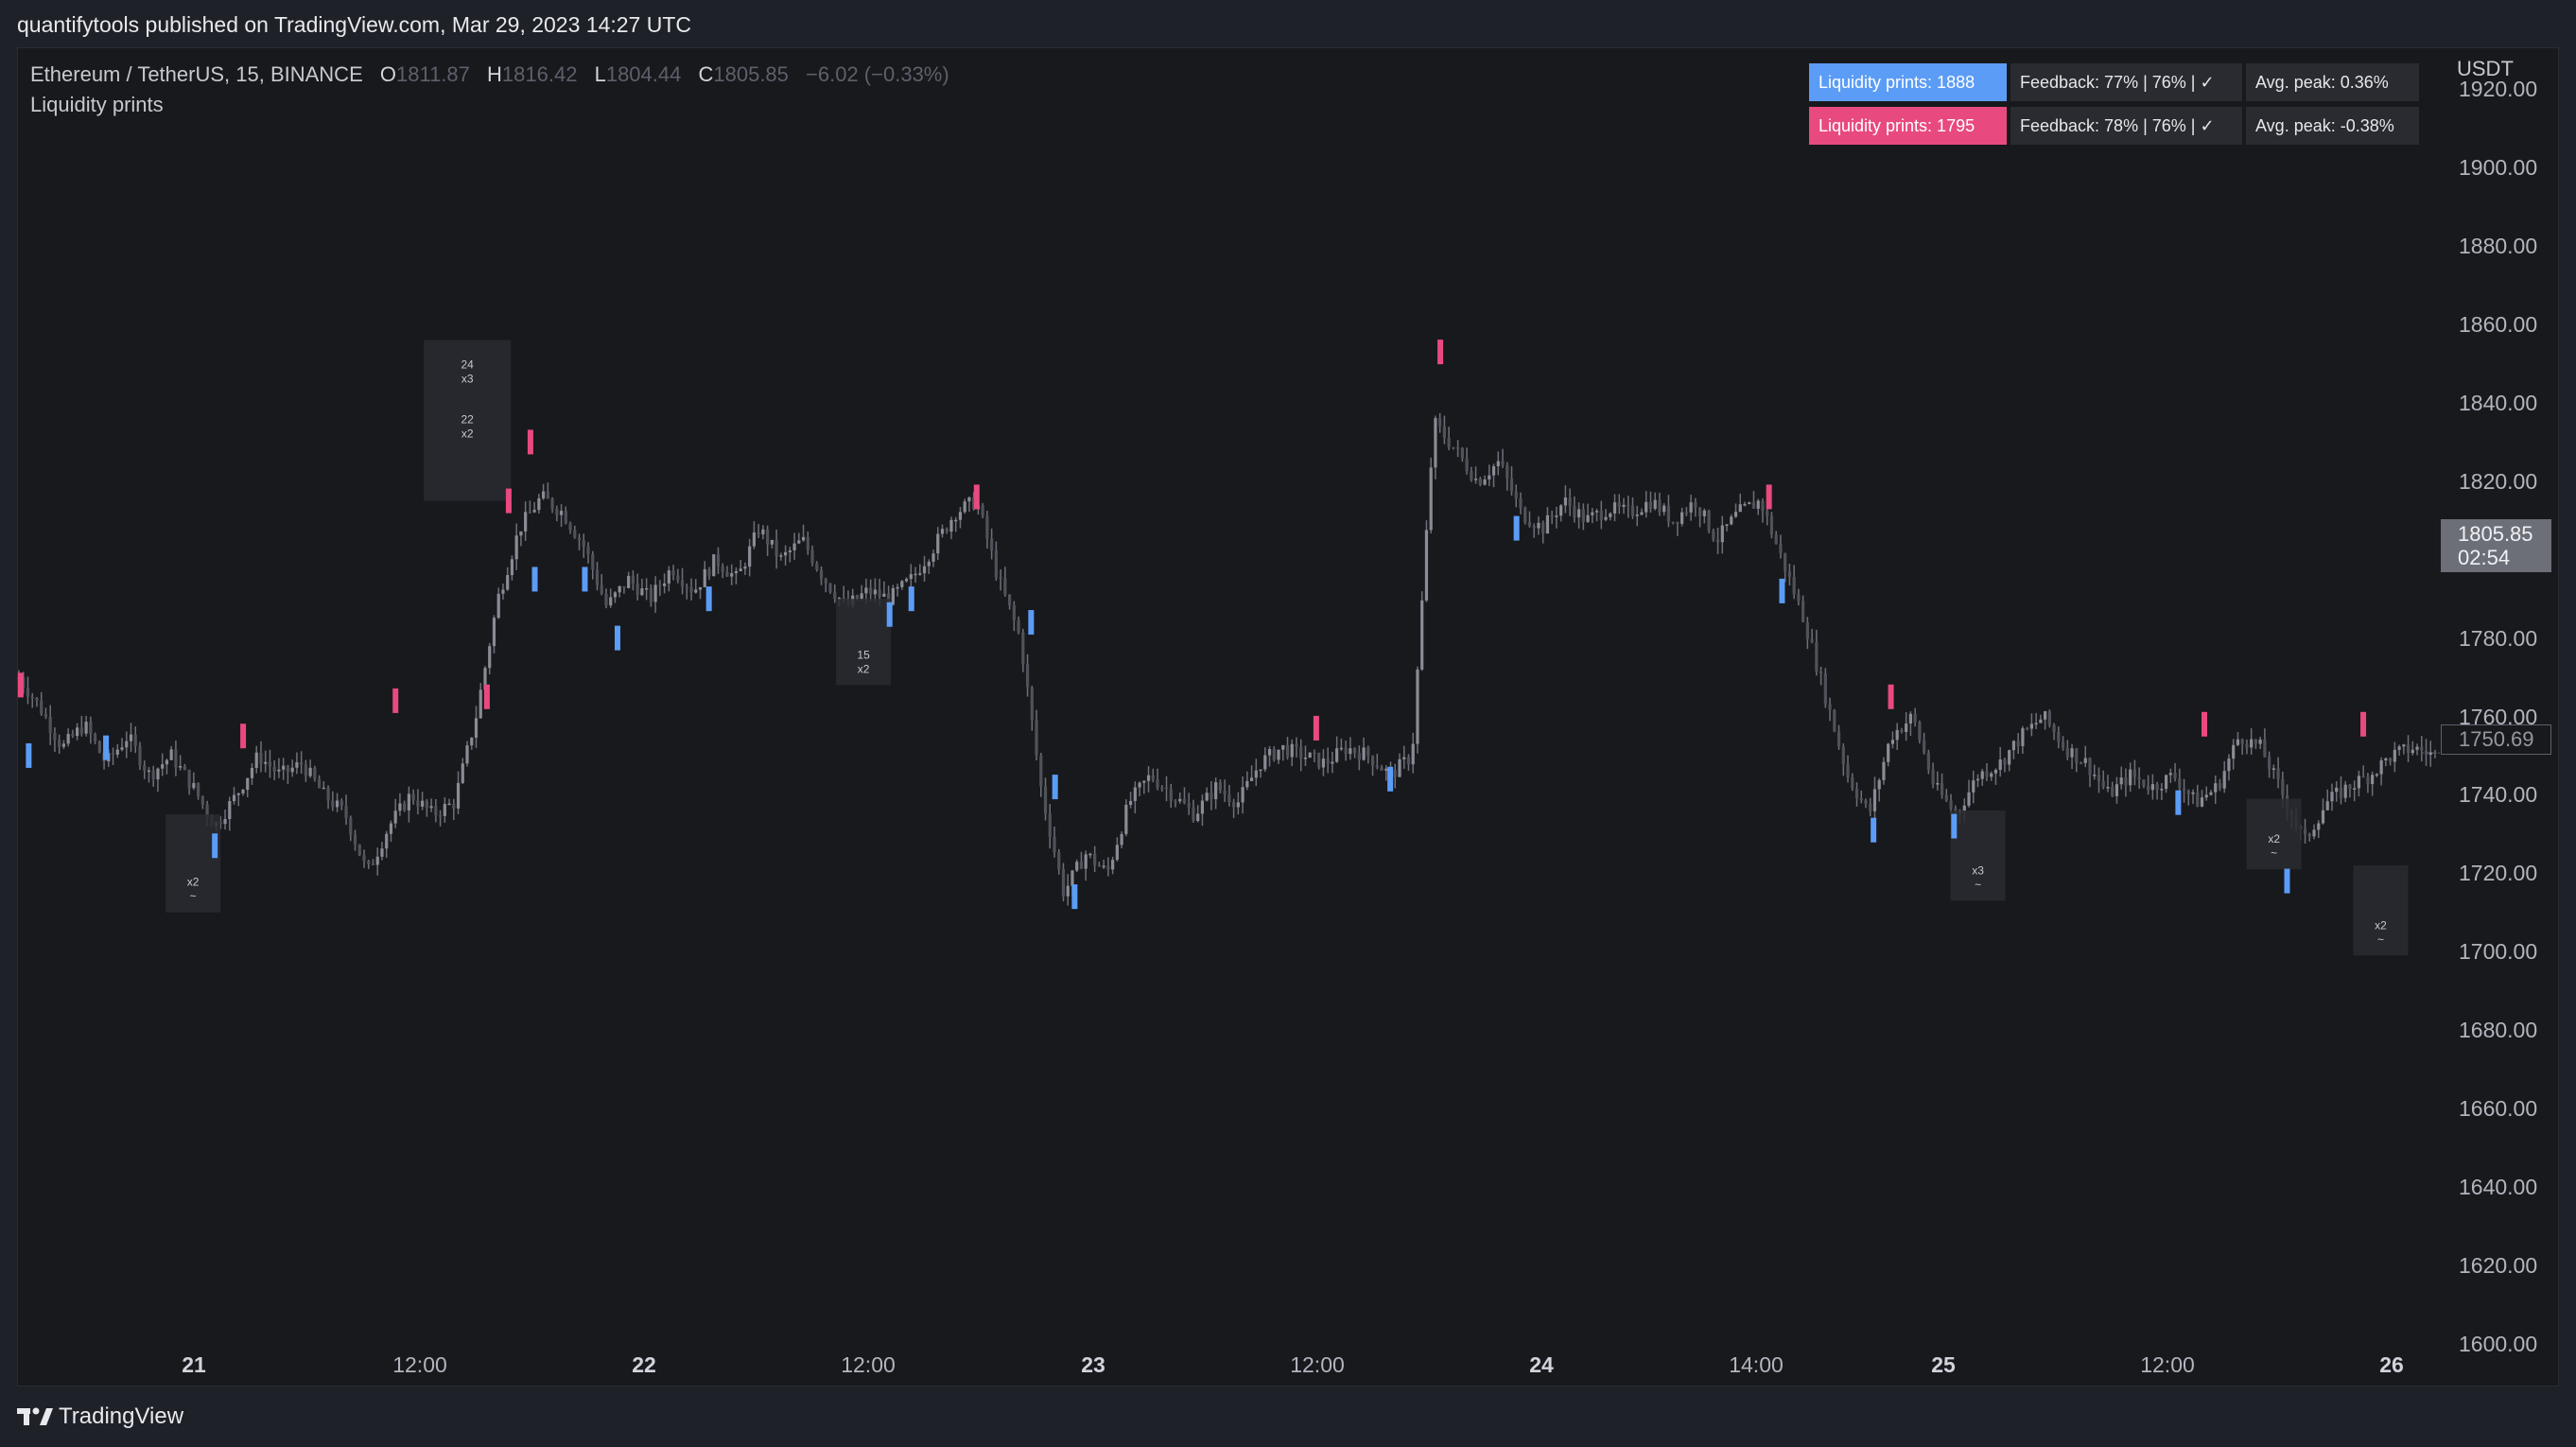  I want to click on indicator-title: Liquidity prints, so click(97, 104).